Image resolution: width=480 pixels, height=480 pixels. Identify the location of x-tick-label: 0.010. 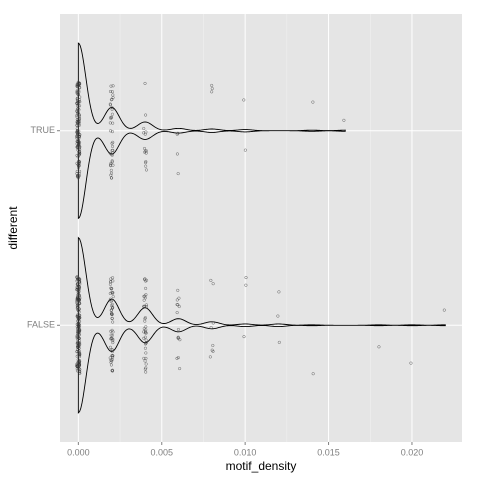
(245, 452).